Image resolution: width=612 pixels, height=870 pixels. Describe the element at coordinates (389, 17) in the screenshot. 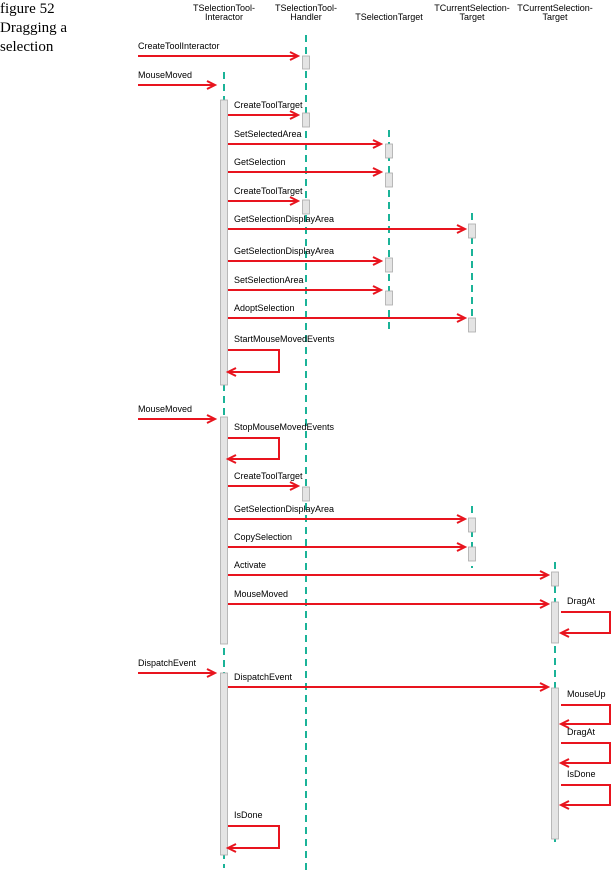

I see `participant-label: TSelectionTarget` at that location.